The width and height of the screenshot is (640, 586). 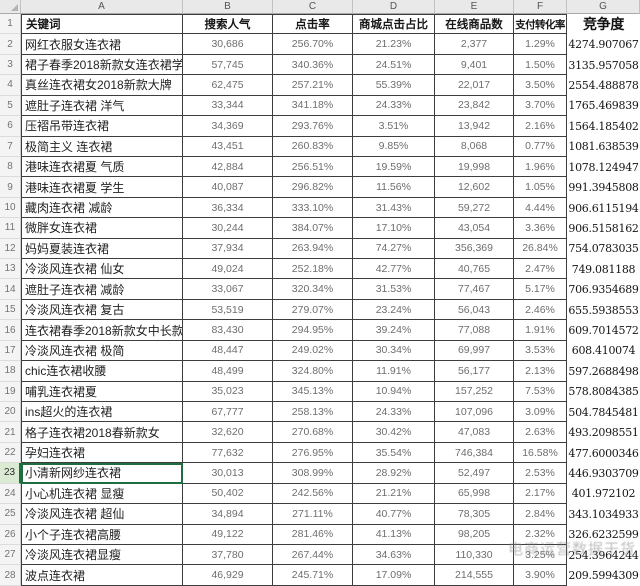 I want to click on cell-cB28: 46,929, so click(x=228, y=575).